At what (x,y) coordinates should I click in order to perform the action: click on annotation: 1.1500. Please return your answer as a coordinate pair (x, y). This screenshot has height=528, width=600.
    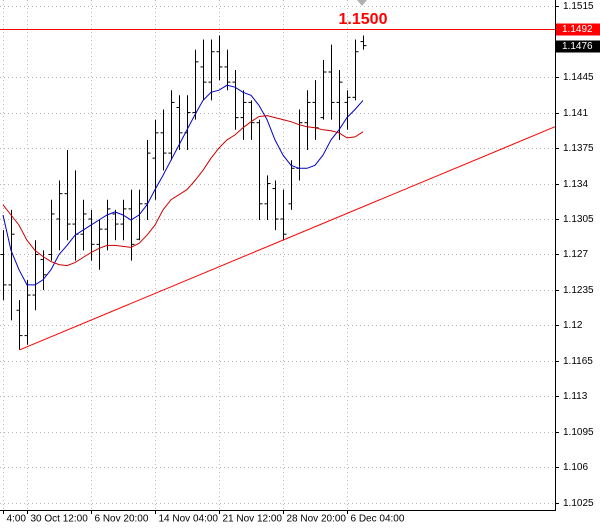
    Looking at the image, I should click on (363, 19).